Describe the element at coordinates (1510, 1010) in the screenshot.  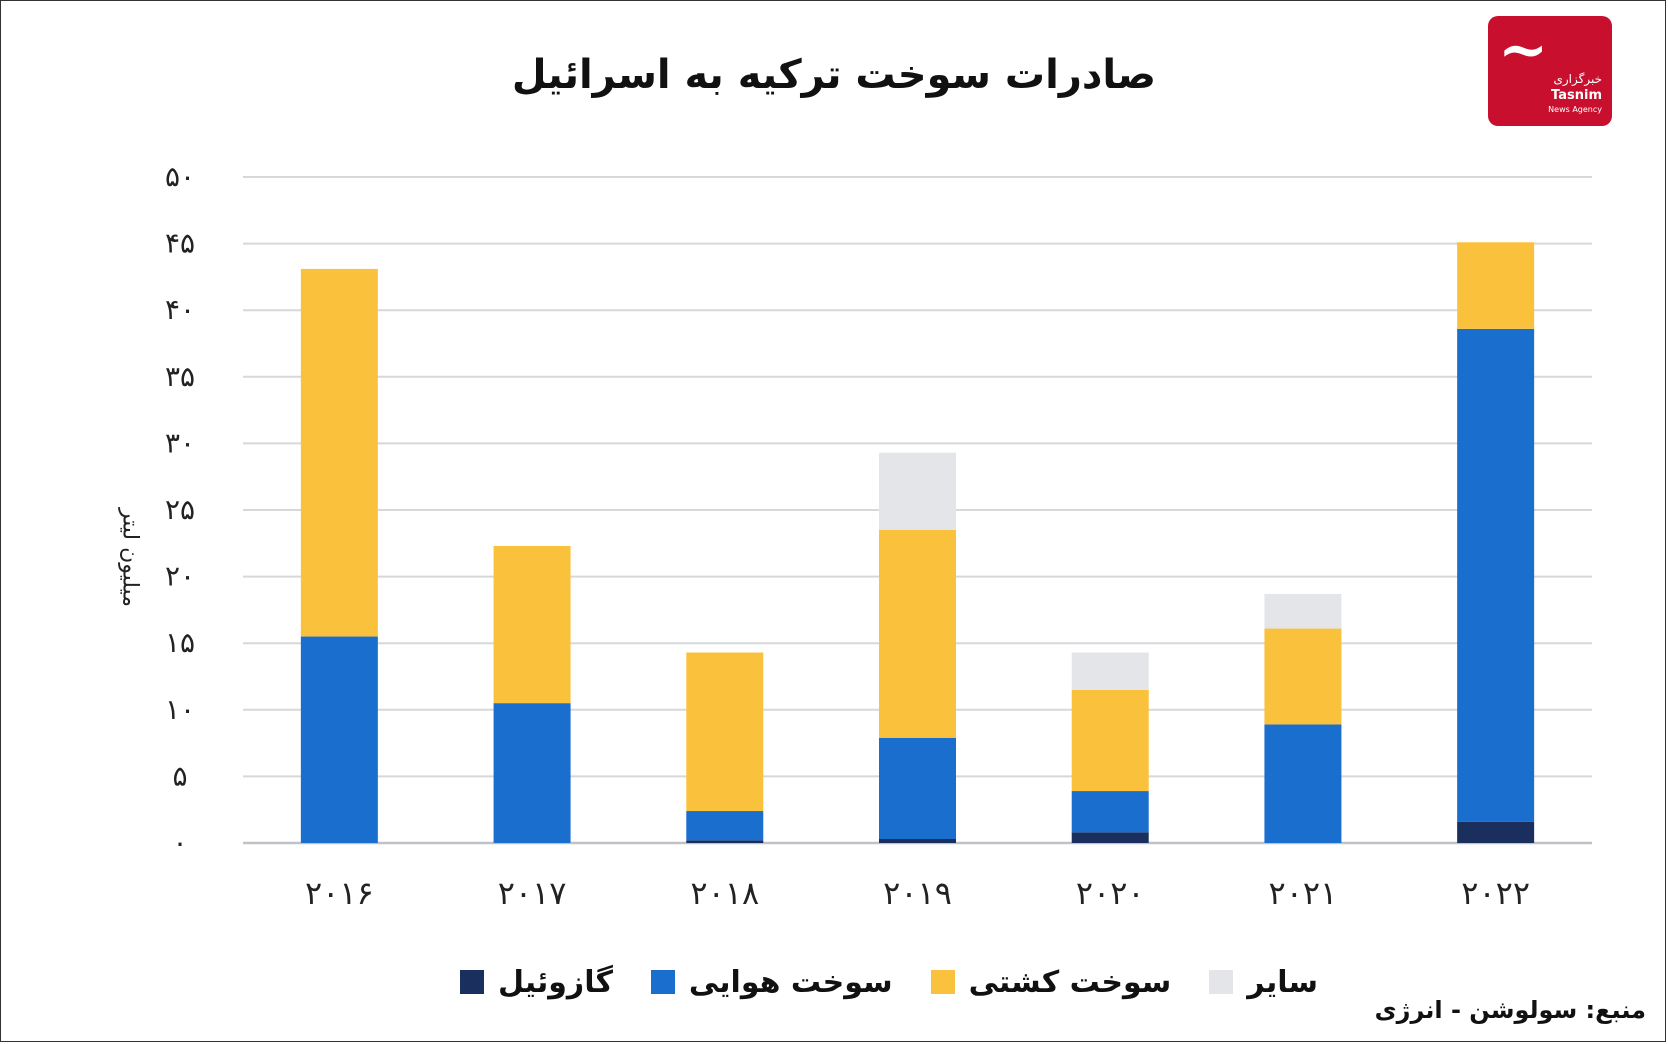
I see `source-note: منبع: سولوشن - انرژی` at that location.